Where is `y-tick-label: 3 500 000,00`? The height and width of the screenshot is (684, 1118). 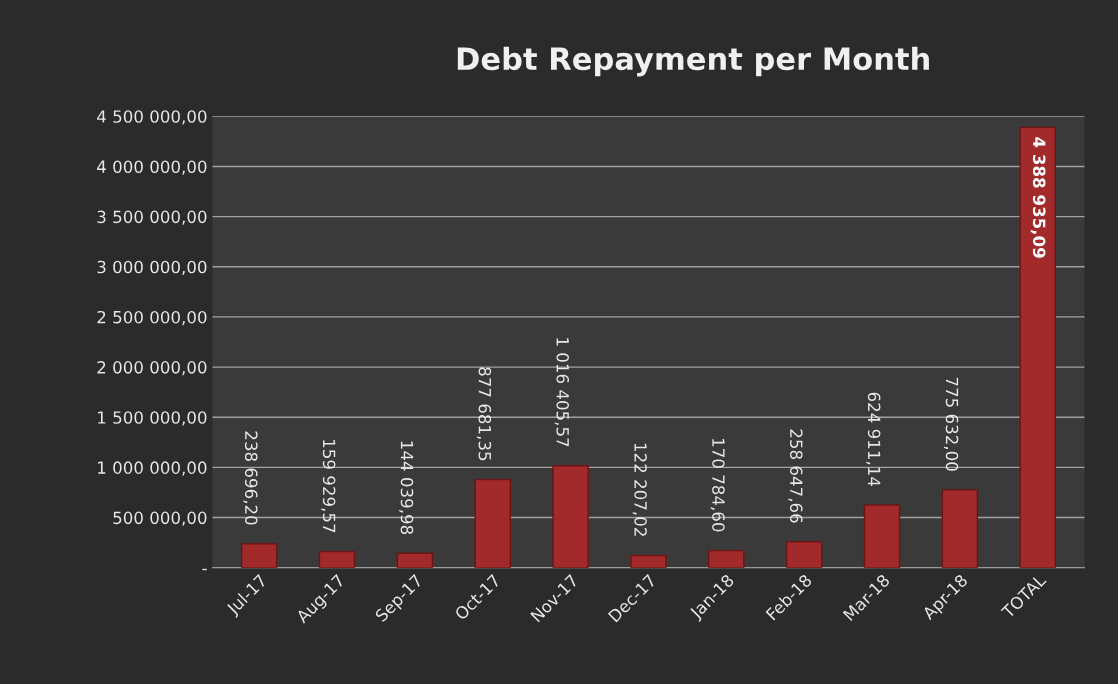 y-tick-label: 3 500 000,00 is located at coordinates (152, 217).